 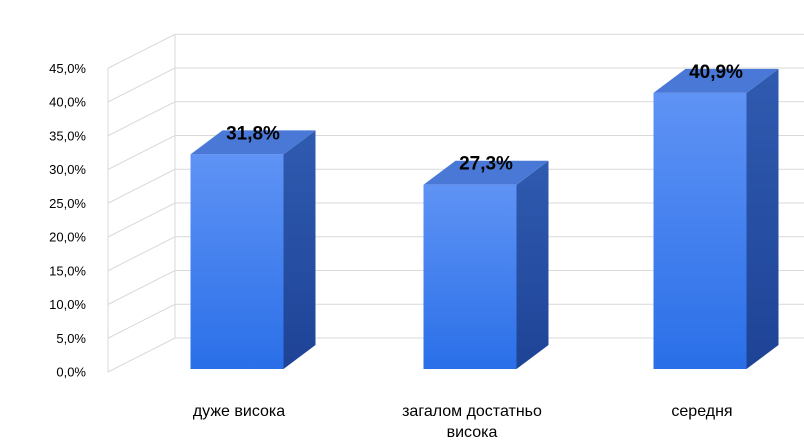 What do you see at coordinates (71, 338) in the screenshot?
I see `y-tick-label: 5,0%` at bounding box center [71, 338].